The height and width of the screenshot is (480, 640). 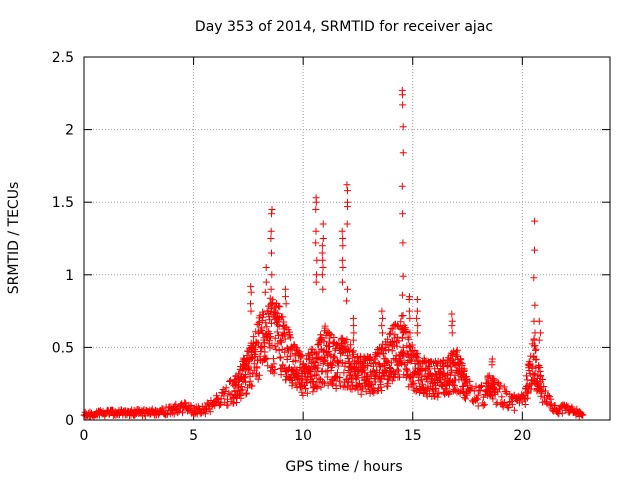 What do you see at coordinates (63, 348) in the screenshot?
I see `y-tick-label: 0.5` at bounding box center [63, 348].